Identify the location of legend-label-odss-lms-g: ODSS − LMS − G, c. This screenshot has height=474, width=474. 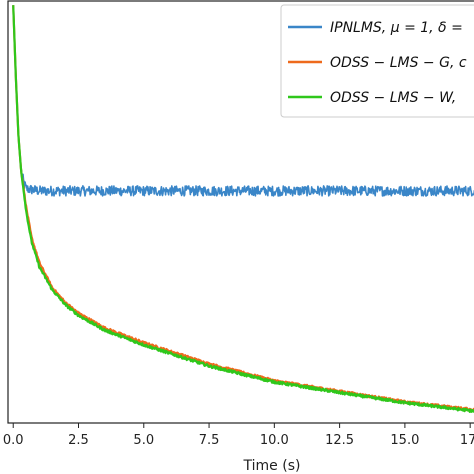
(398, 63).